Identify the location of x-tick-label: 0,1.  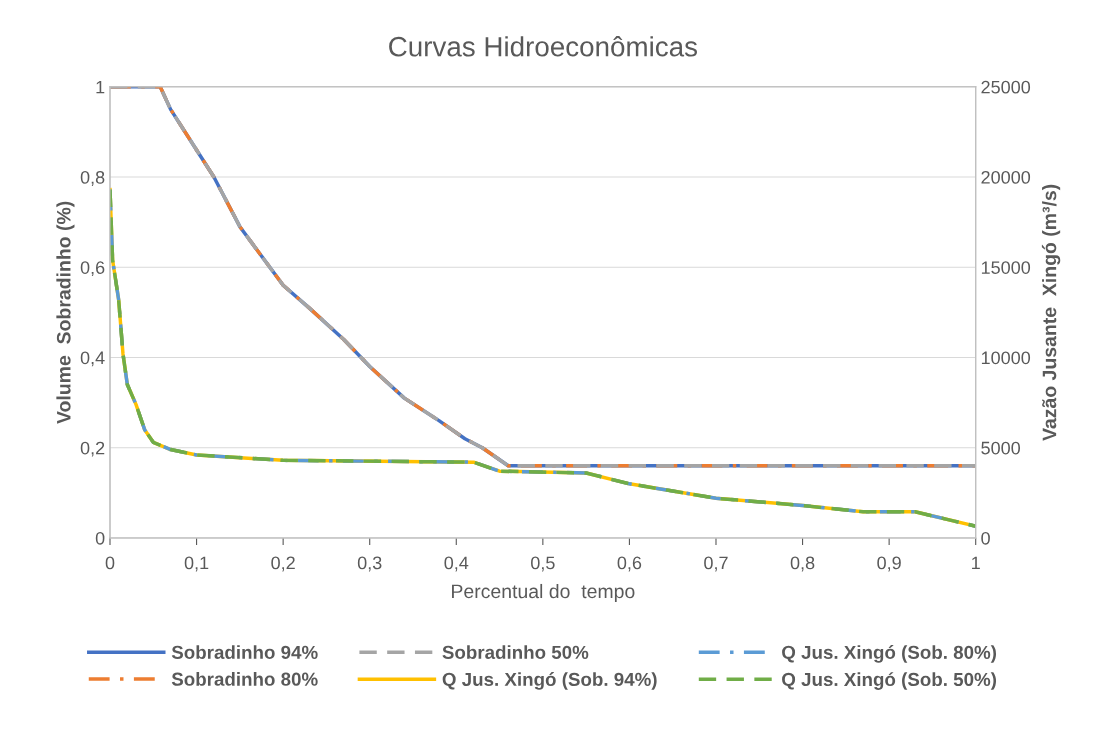
(196, 564).